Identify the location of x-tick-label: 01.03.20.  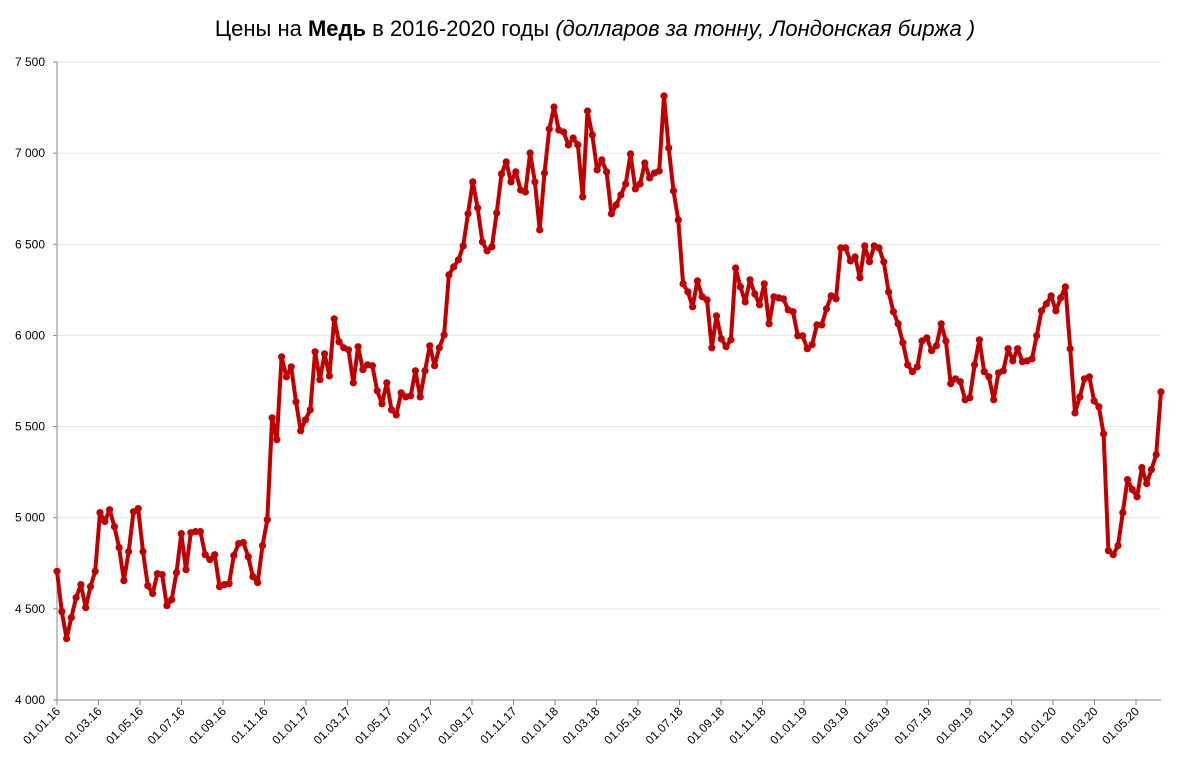
(1079, 725).